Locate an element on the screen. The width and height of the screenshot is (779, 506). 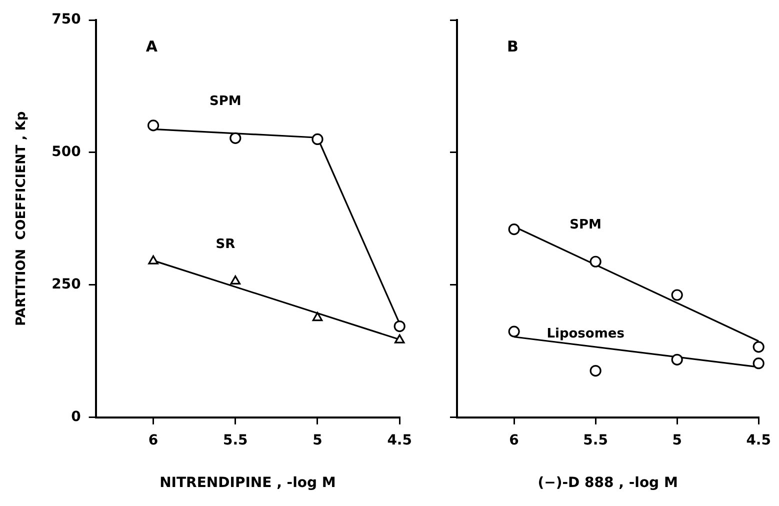
y-tick-label: 250 is located at coordinates (67, 284).